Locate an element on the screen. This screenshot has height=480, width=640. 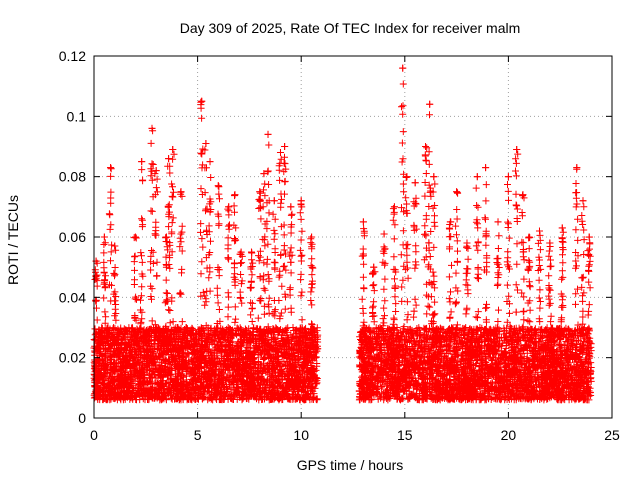
x-tick-label: 0 is located at coordinates (94, 435).